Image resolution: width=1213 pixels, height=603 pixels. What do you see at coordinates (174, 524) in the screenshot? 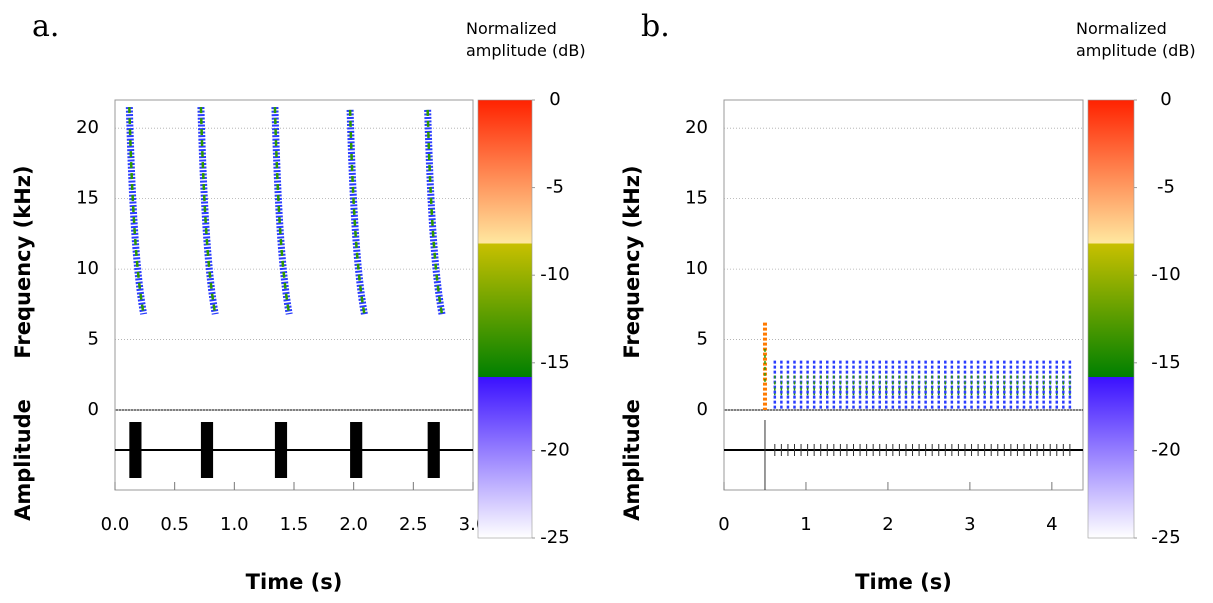
I see `x-tick-label: 0.5` at bounding box center [174, 524].